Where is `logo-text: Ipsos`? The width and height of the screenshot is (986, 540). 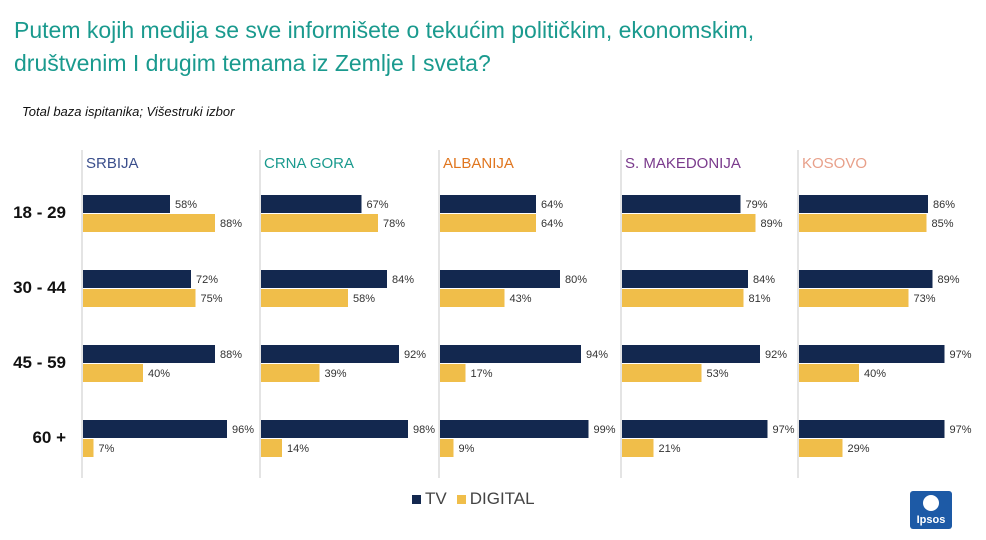 logo-text: Ipsos is located at coordinates (931, 520).